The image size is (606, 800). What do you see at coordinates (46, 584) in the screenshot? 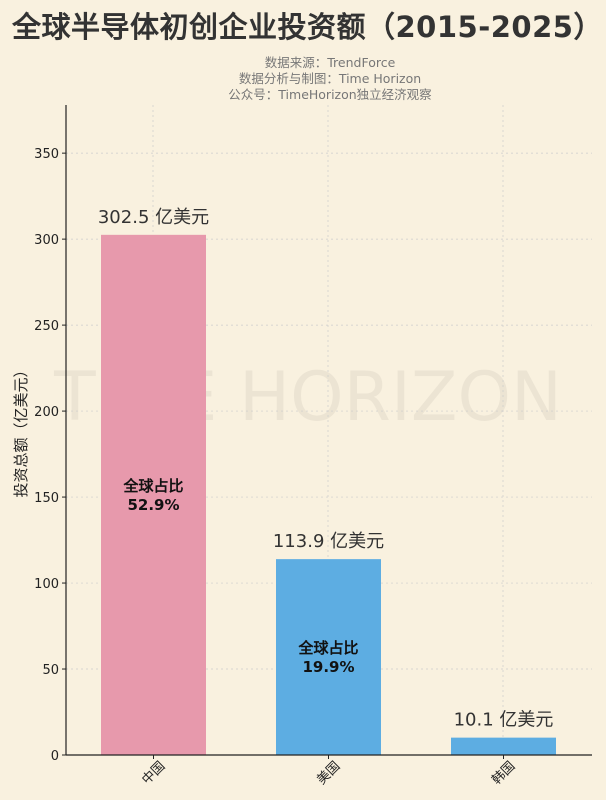
I see `y-tick-label: 100` at bounding box center [46, 584].